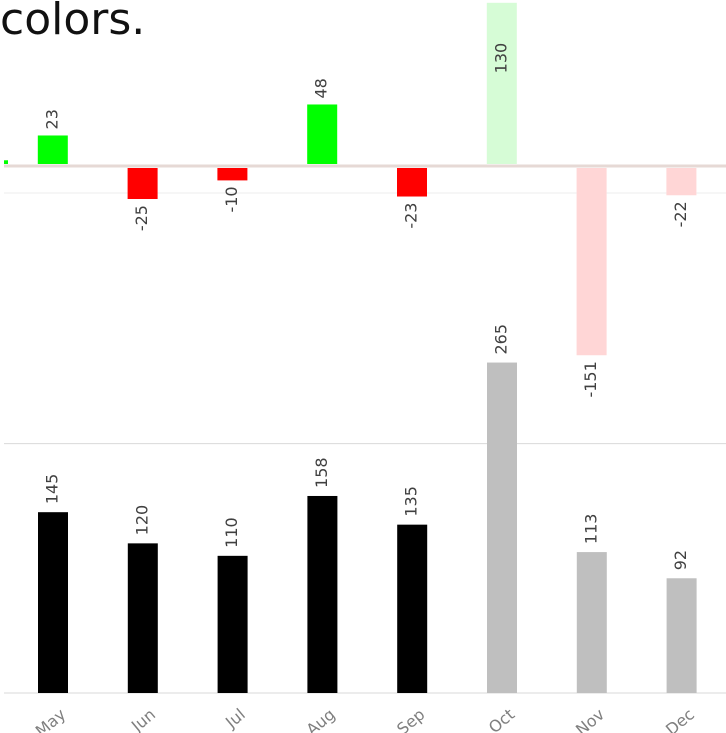  I want to click on variance-label-may: 23, so click(51, 119).